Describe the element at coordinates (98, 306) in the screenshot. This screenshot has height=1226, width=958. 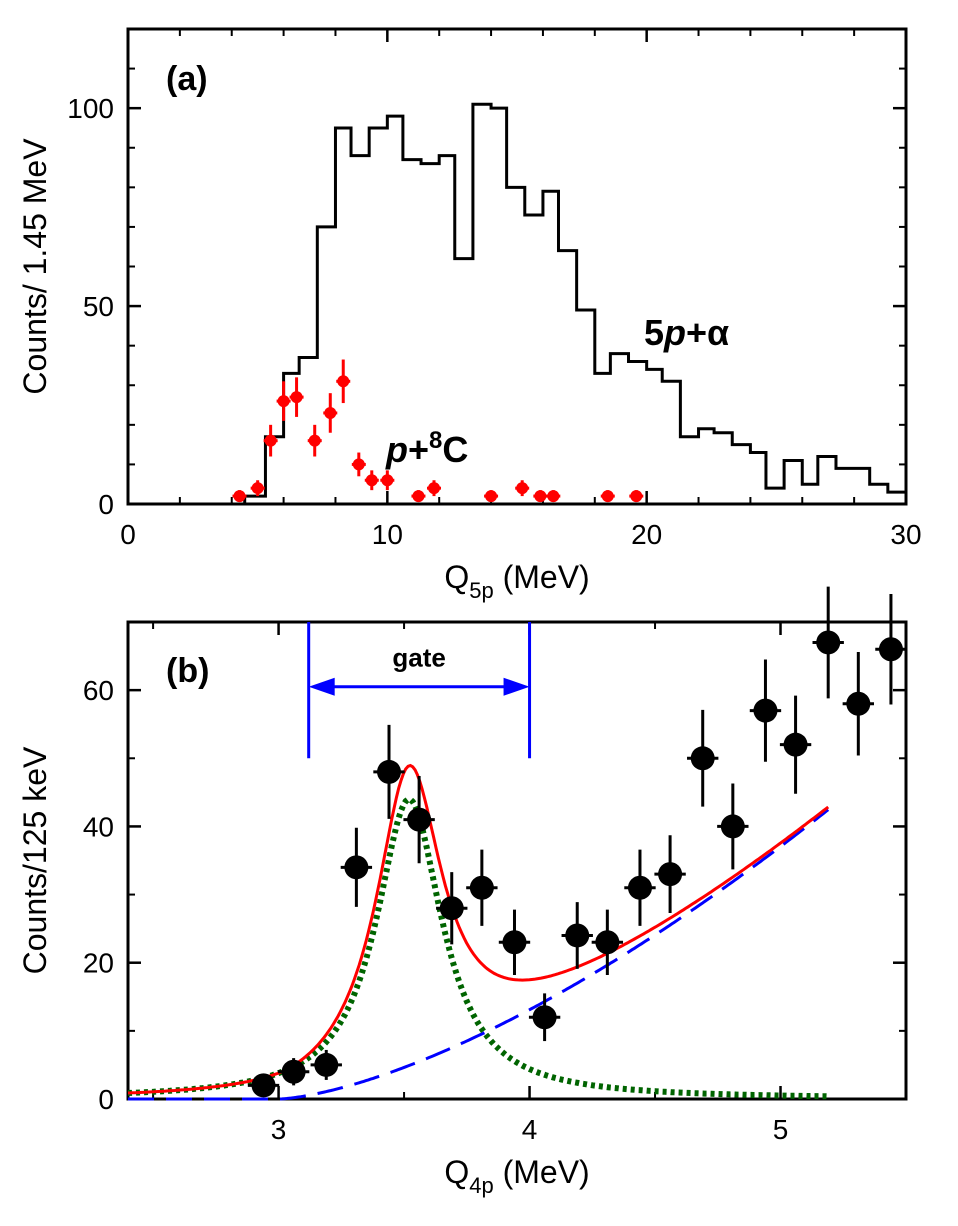
I see `y-tick-label: 50` at that location.